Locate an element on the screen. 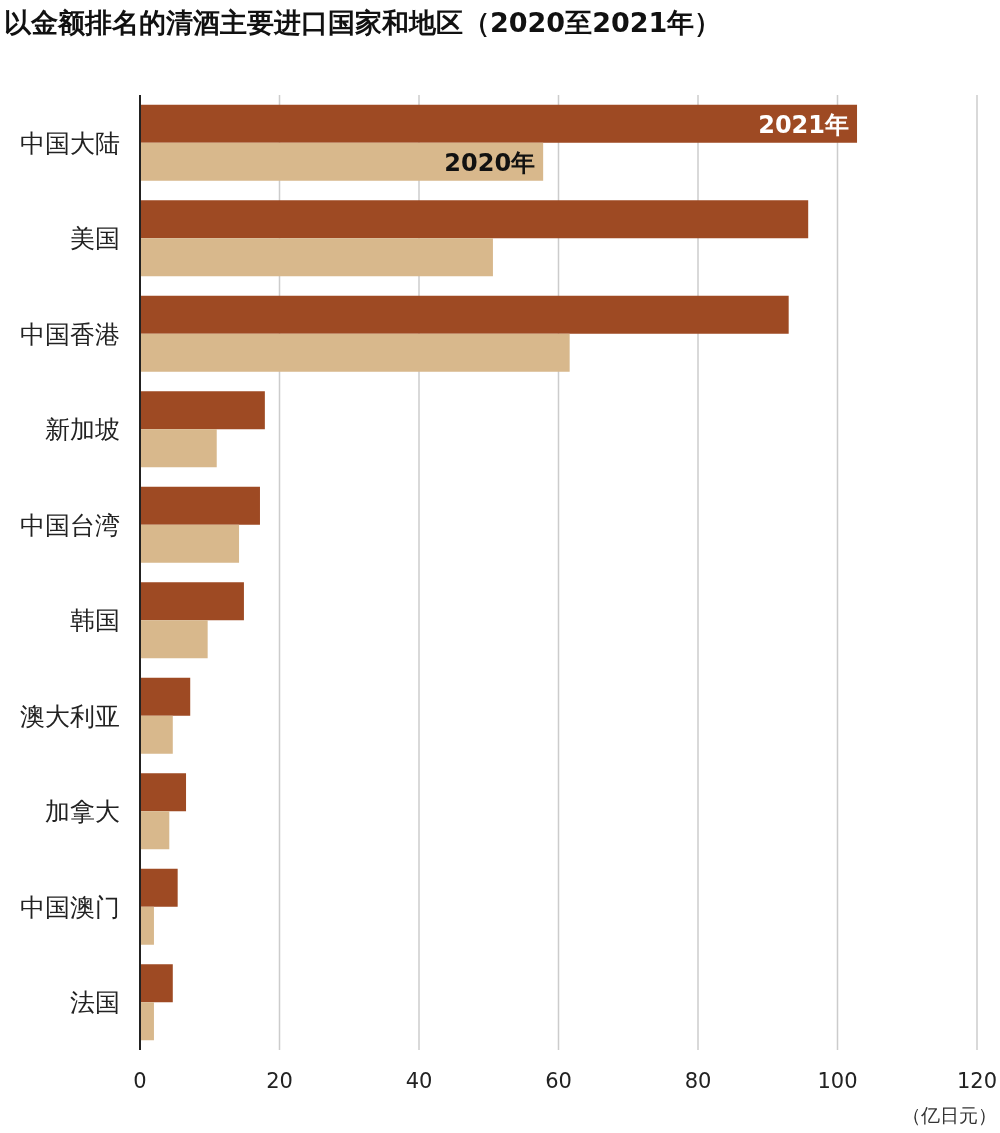 The width and height of the screenshot is (1000, 1133). x-tick-label: 0 is located at coordinates (140, 1081).